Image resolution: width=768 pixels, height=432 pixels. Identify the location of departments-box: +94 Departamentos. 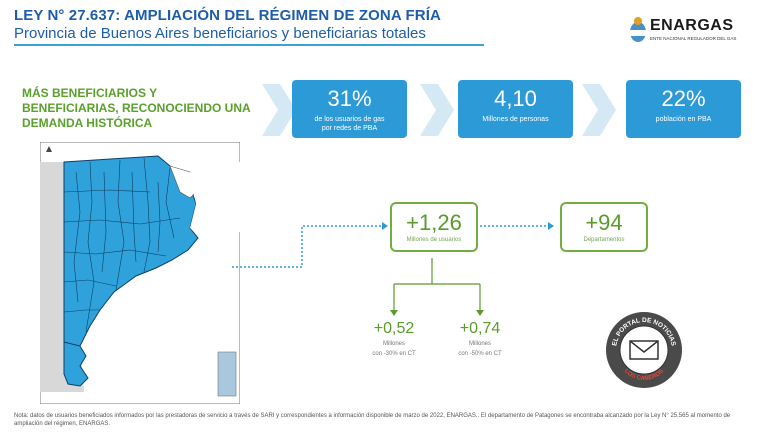
(604, 227).